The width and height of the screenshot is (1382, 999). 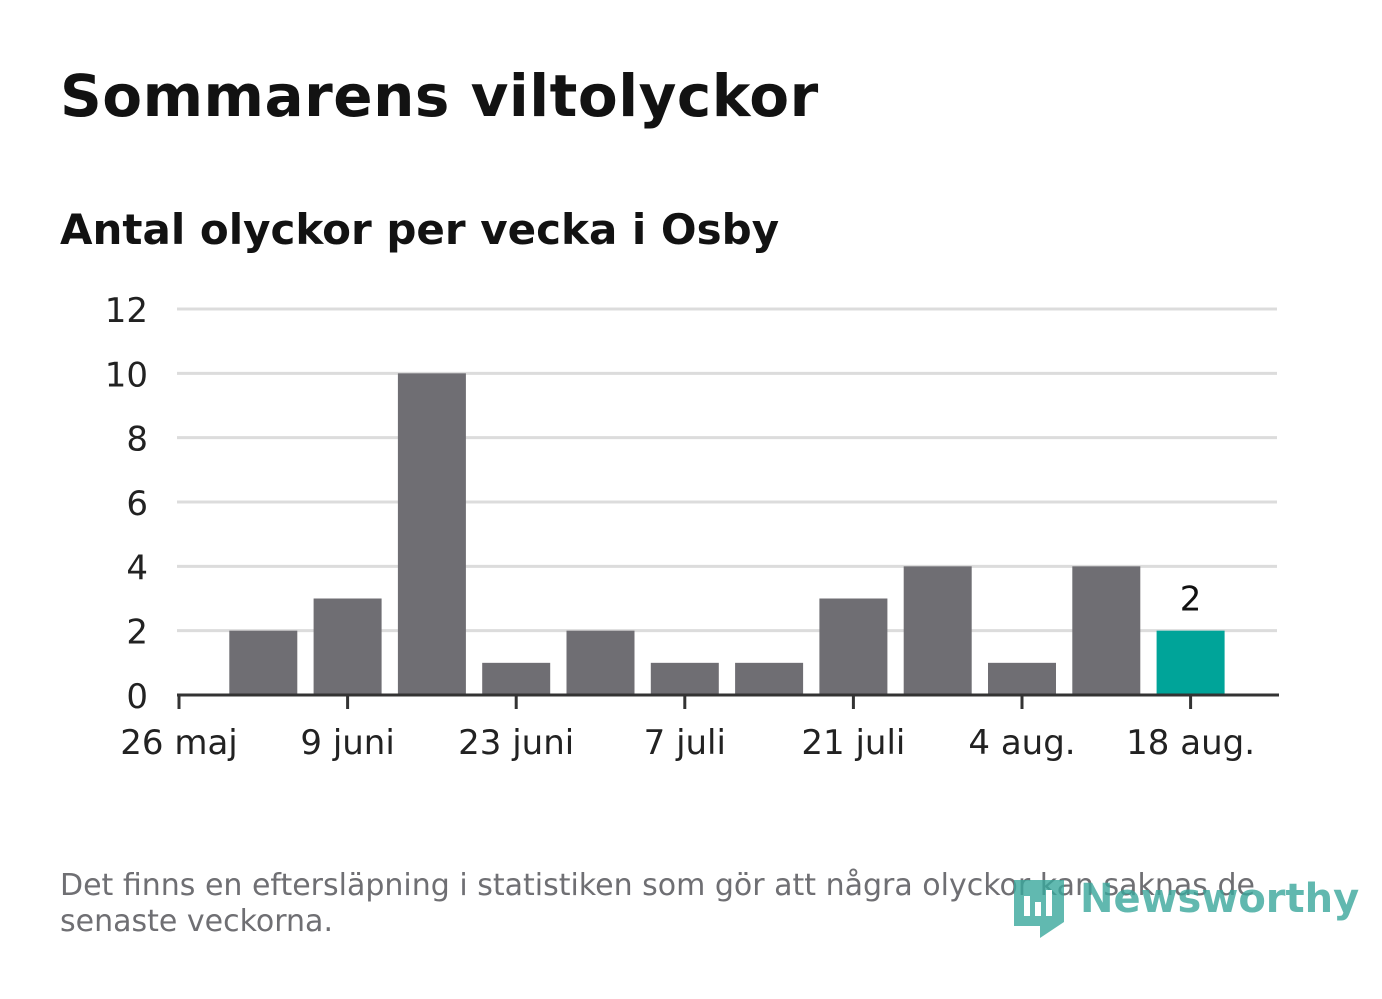 I want to click on bar-highlighted, so click(x=1190, y=662).